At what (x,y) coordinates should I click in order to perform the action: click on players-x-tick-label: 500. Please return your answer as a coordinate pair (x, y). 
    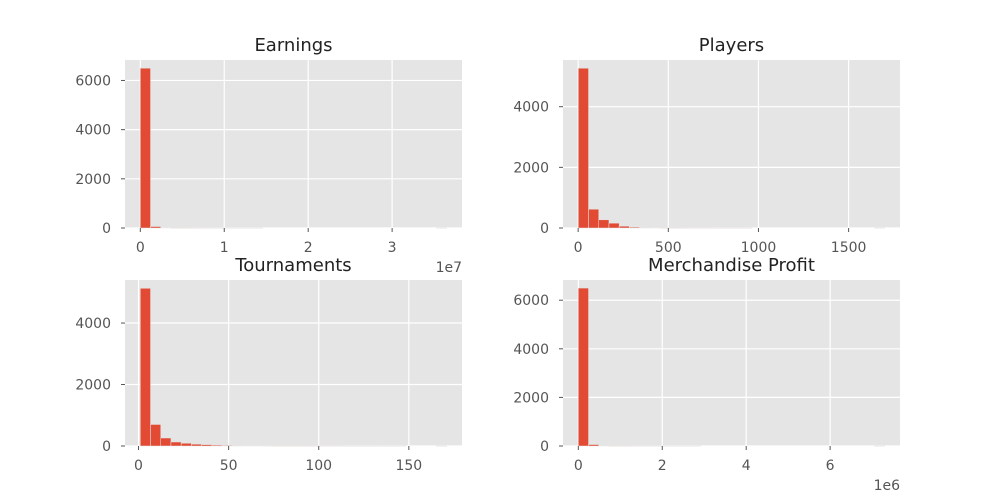
    Looking at the image, I should click on (668, 248).